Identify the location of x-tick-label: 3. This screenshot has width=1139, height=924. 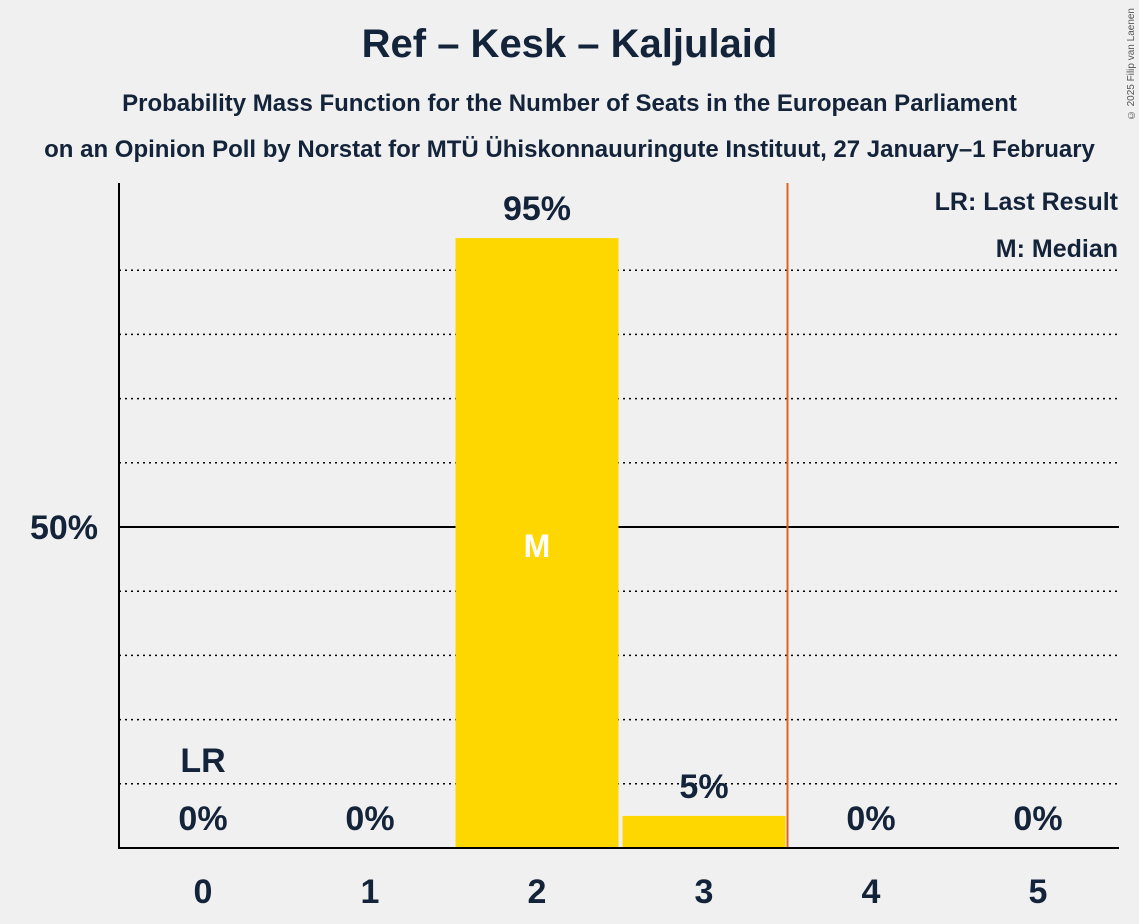
(704, 892).